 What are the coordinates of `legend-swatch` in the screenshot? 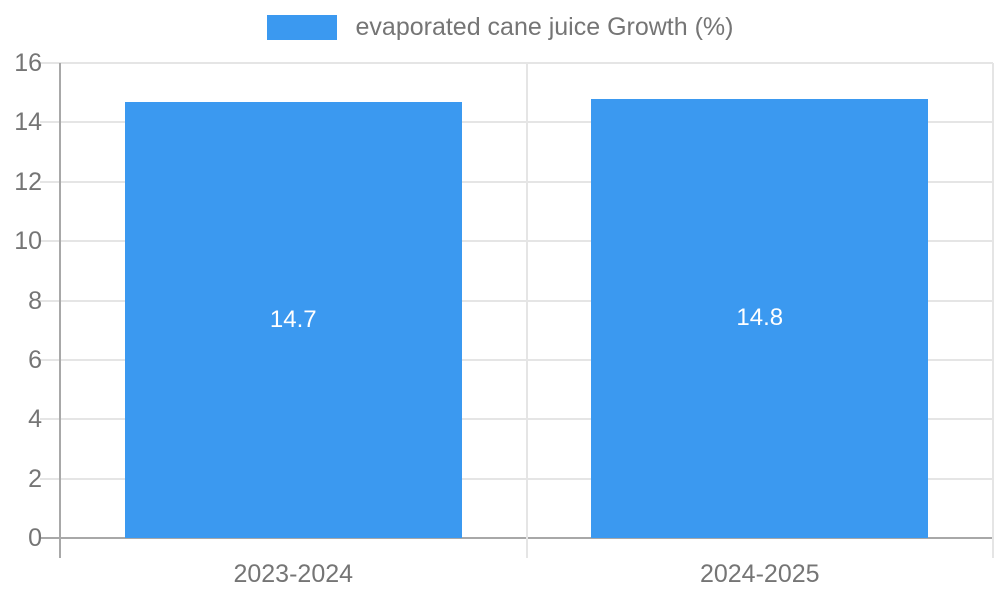 It's located at (301, 27).